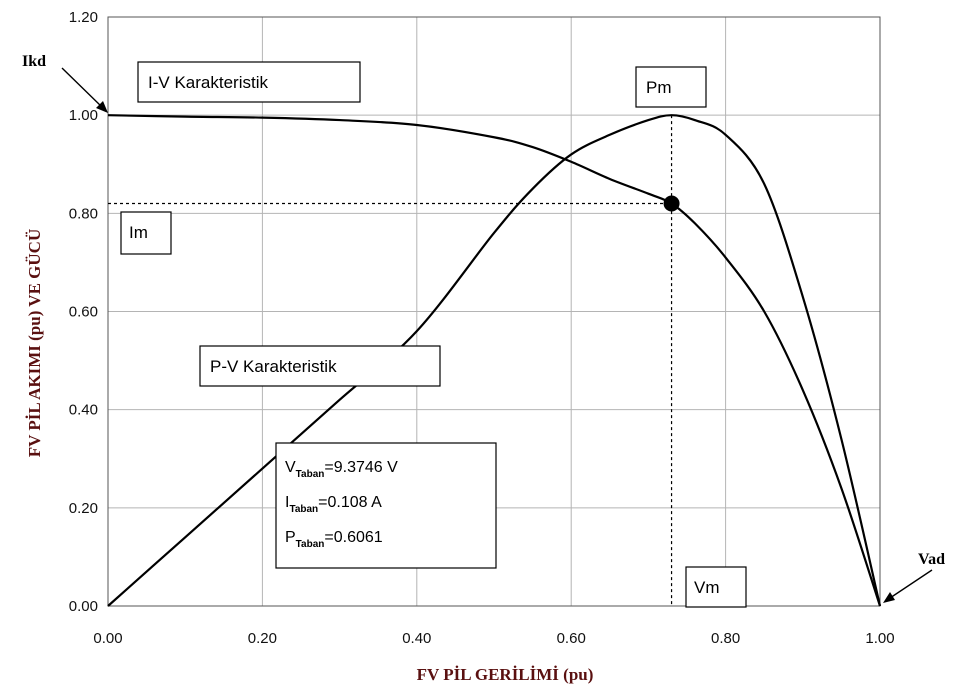  I want to click on y-axis-title: FV PİL AKIMI (pu) VE GÜCÜ, so click(34, 343).